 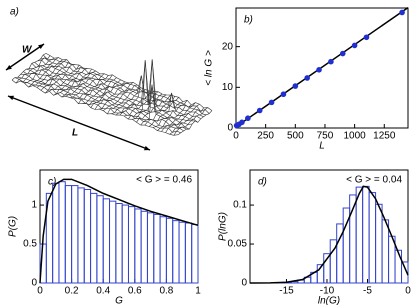 I want to click on annotation: W, so click(x=27, y=50).